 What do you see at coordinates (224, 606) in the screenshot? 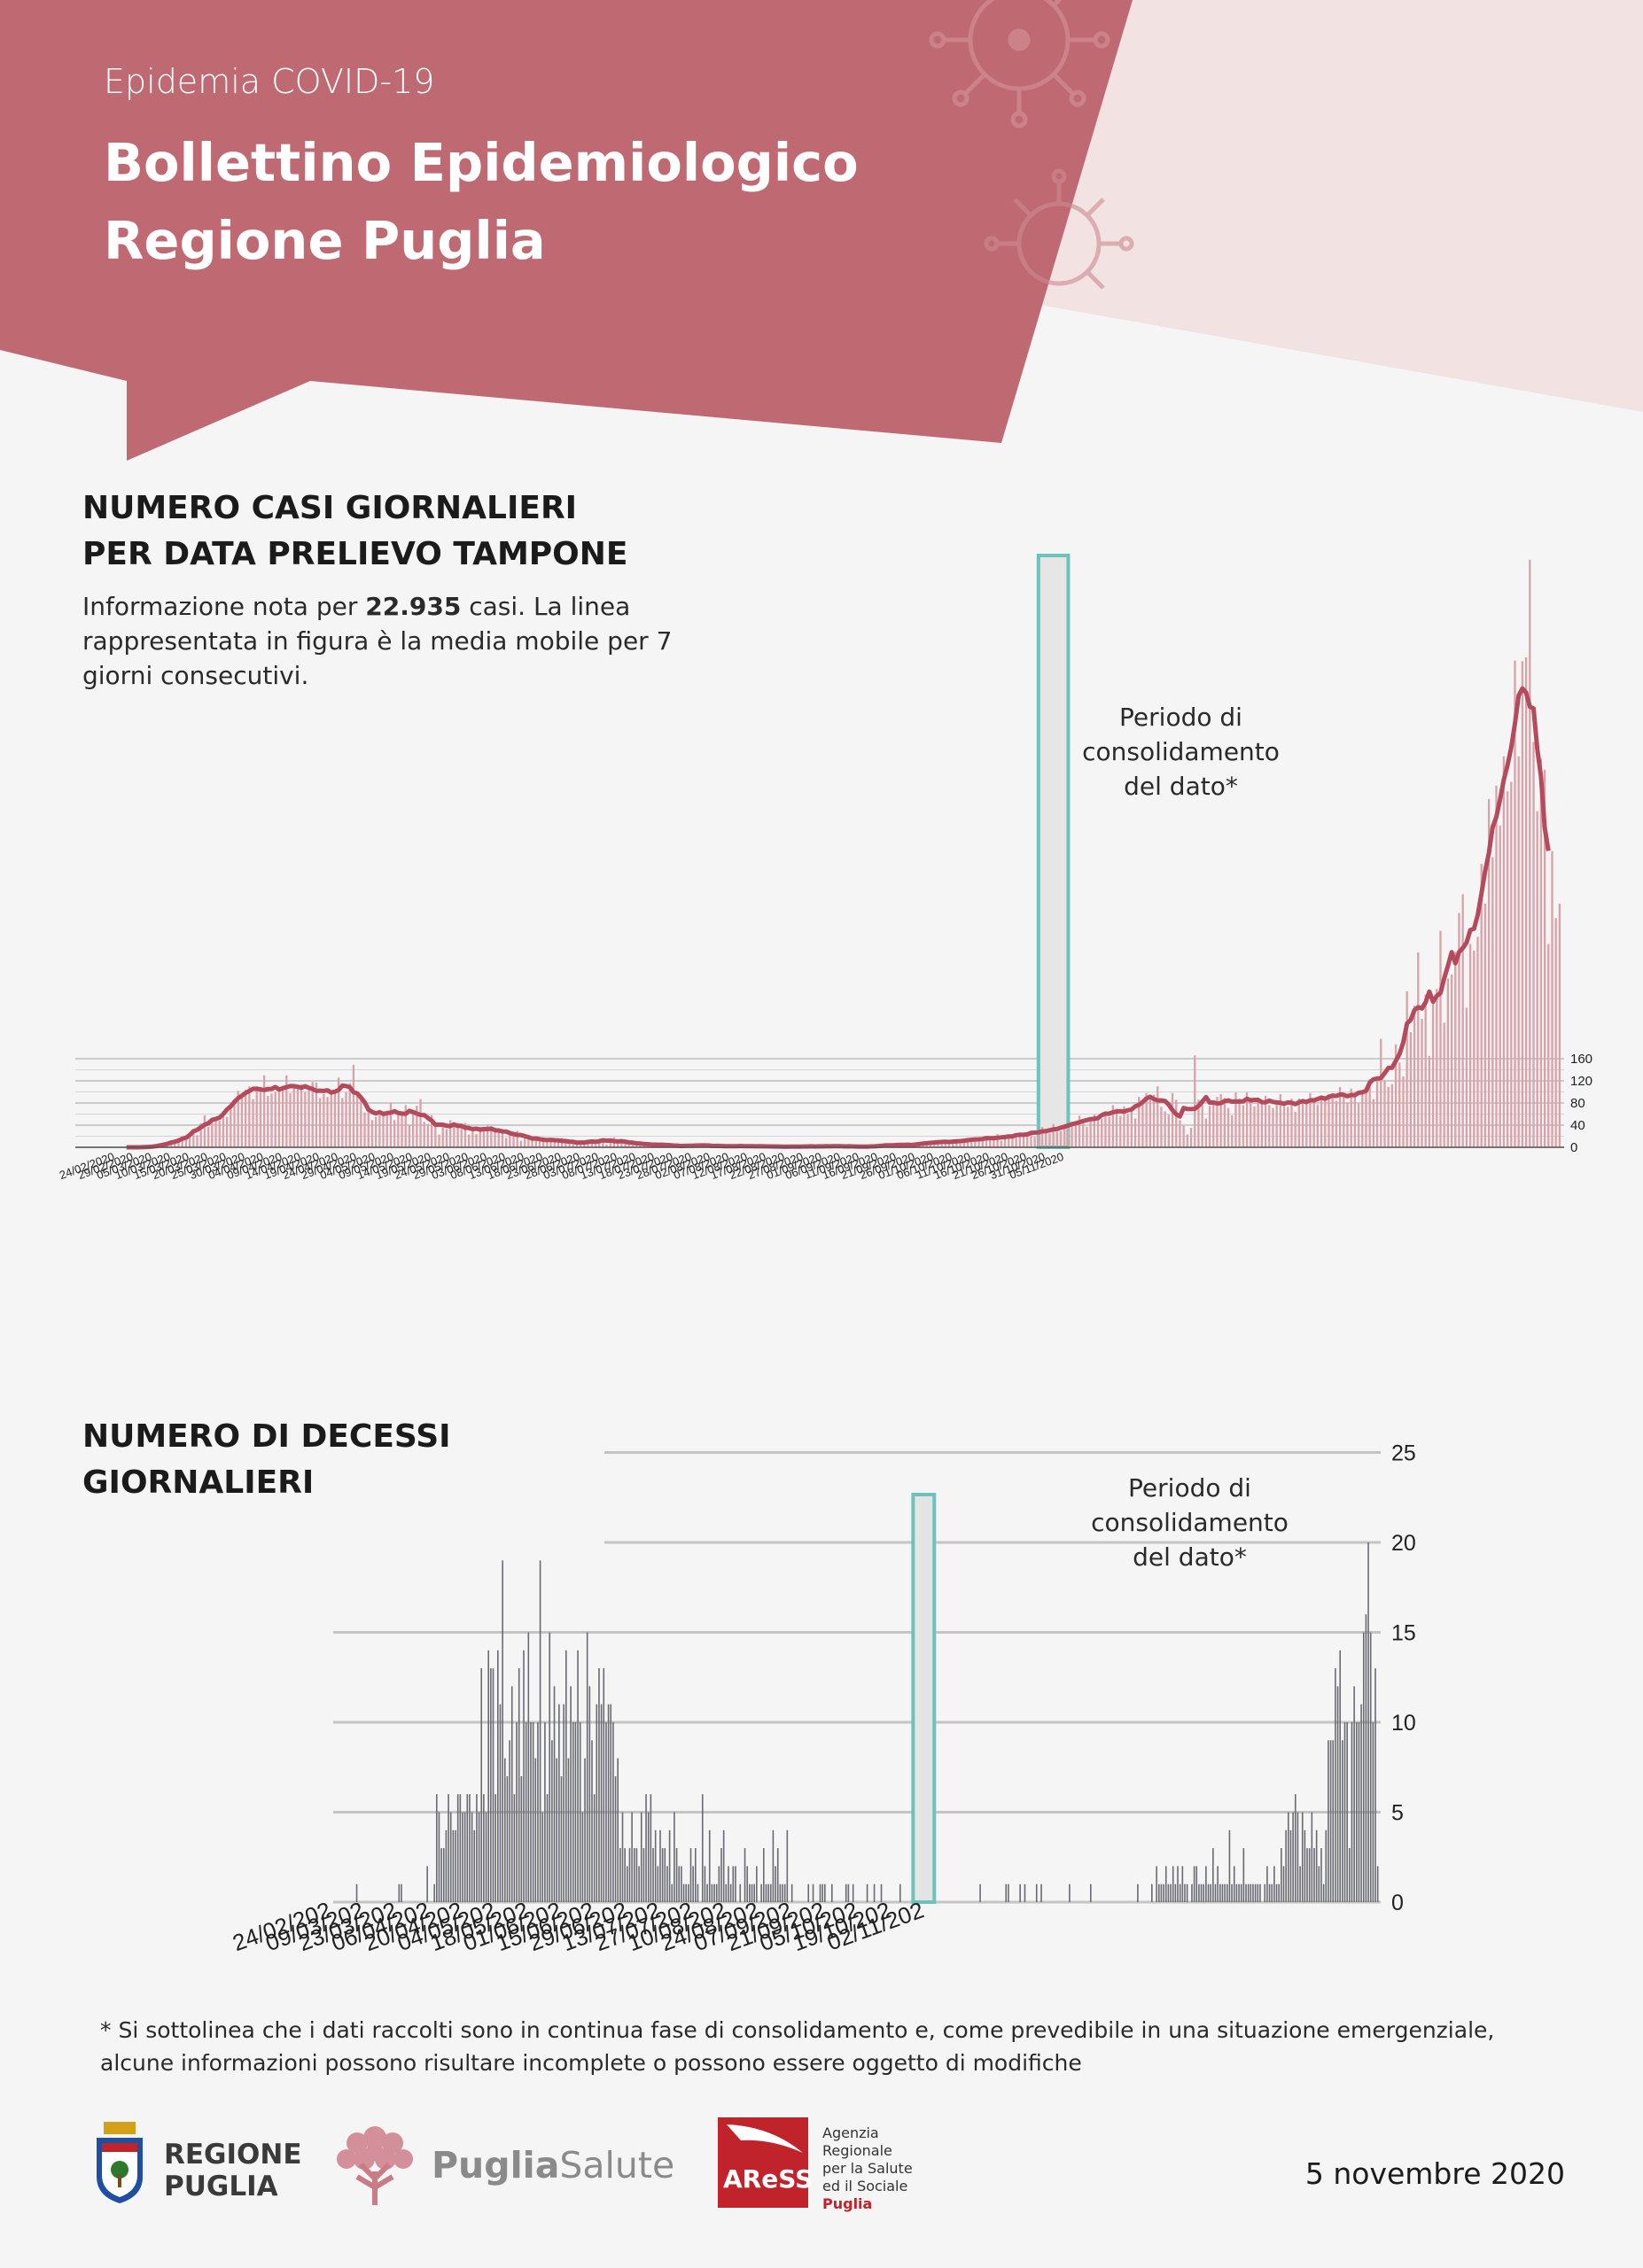
I see `desc-before: Informazione nota per` at bounding box center [224, 606].